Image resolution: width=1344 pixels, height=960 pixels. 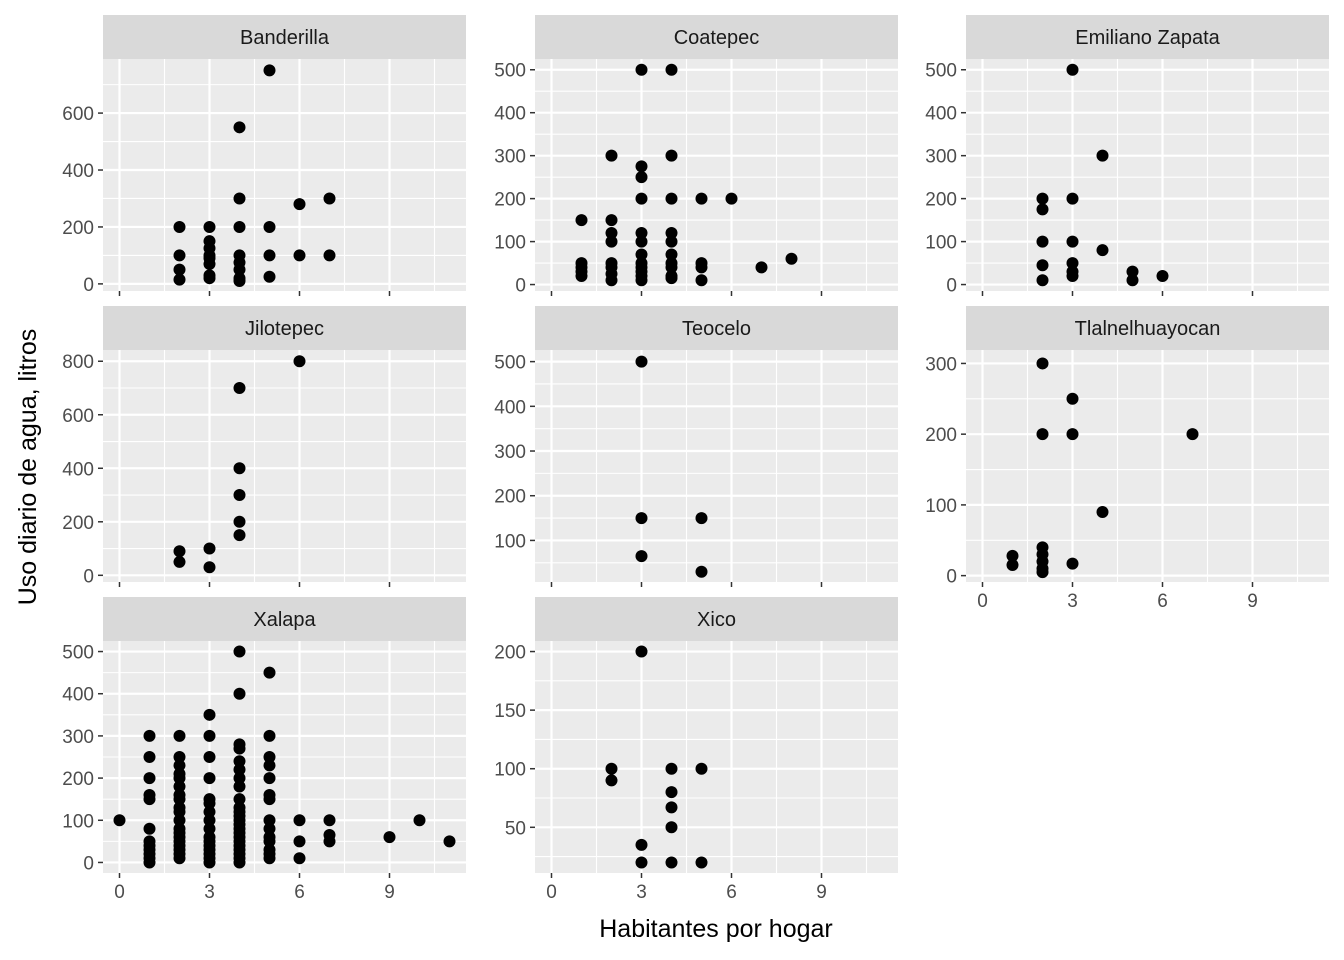 What do you see at coordinates (716, 329) in the screenshot?
I see `facet-strip-label: Teocelo` at bounding box center [716, 329].